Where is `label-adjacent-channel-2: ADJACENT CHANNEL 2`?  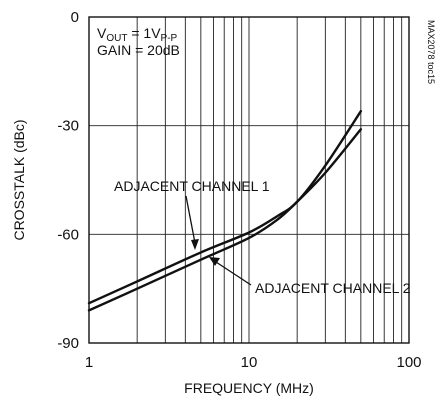 label-adjacent-channel-2: ADJACENT CHANNEL 2 is located at coordinates (333, 288).